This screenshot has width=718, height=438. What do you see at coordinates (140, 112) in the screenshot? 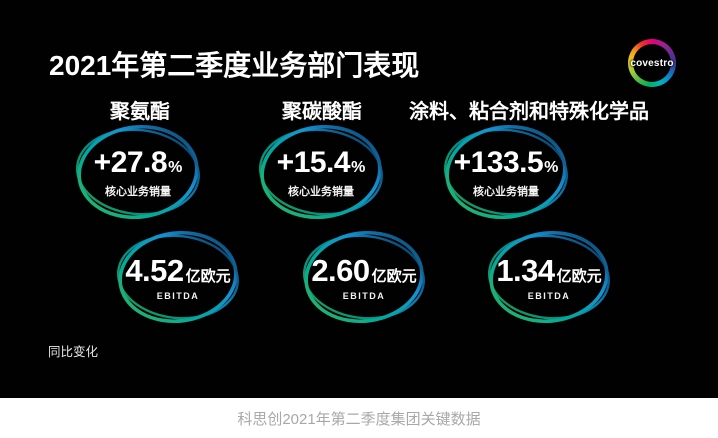
I see `segment-header-polyurethanes: 聚氨酯` at bounding box center [140, 112].